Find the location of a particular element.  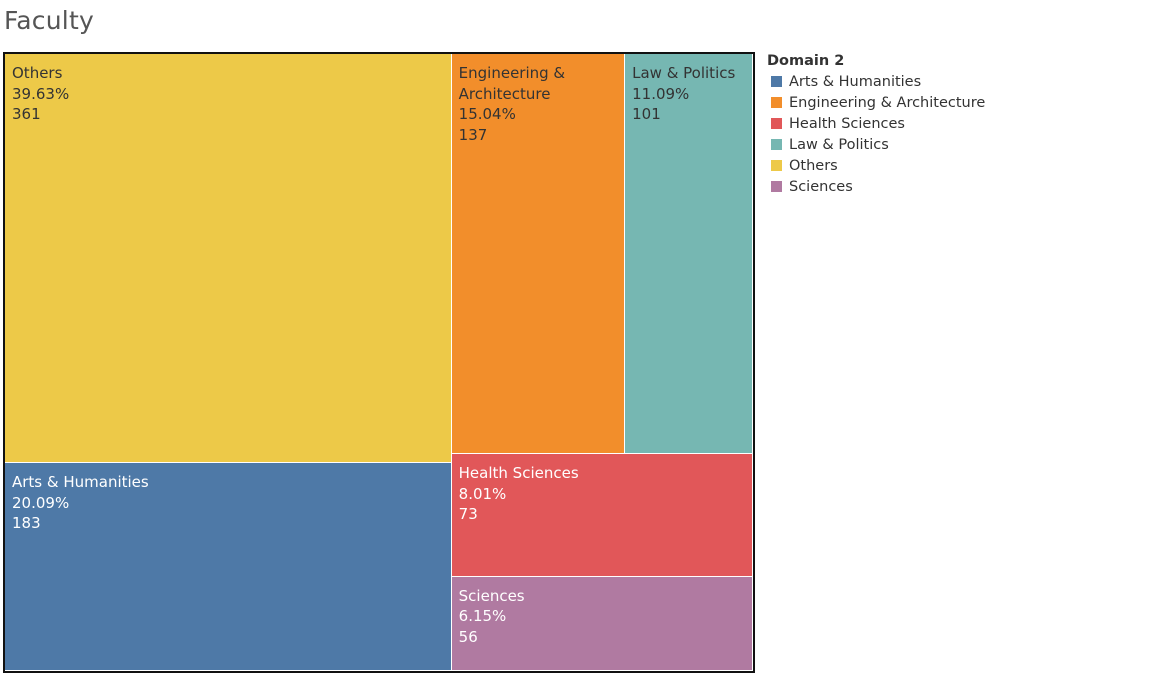

tile-percent-label: 11.09% is located at coordinates (661, 93).